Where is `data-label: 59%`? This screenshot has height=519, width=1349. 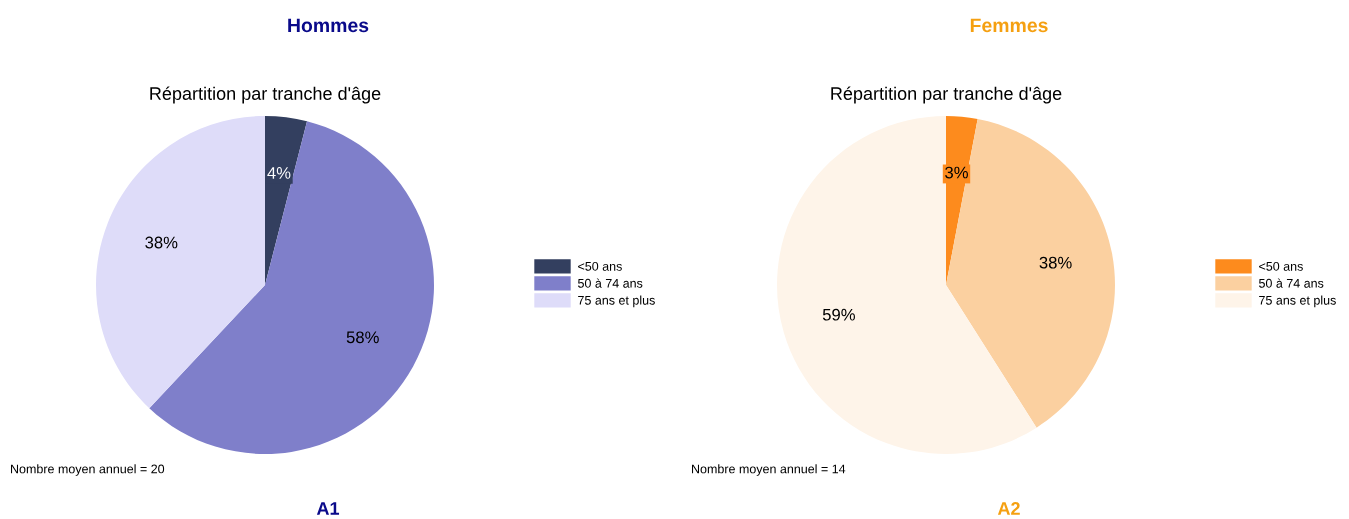
data-label: 59% is located at coordinates (838, 314).